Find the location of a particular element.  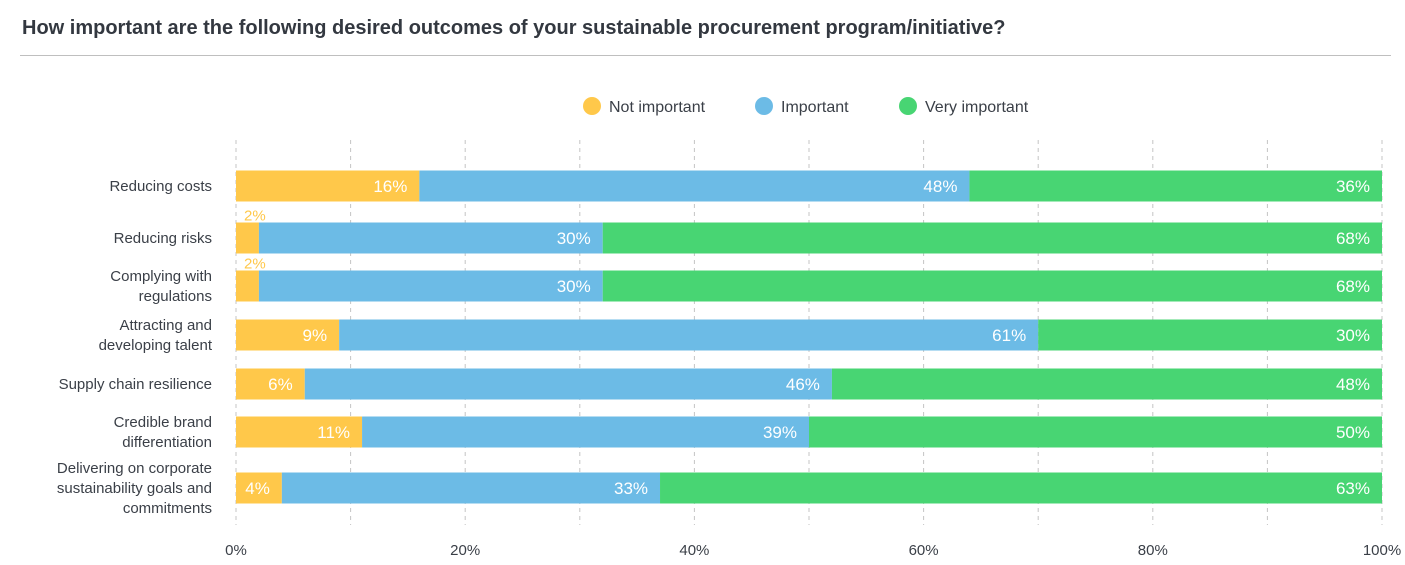

category-label-line: Supply chain resilience is located at coordinates (135, 384).